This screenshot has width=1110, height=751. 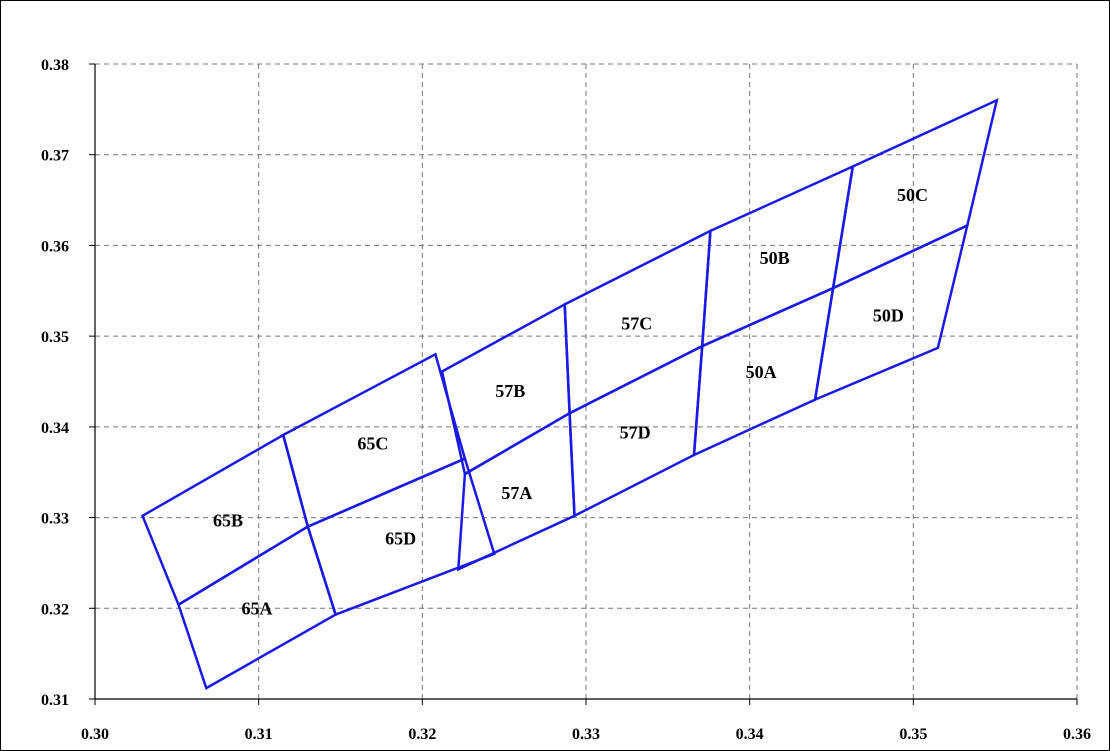 What do you see at coordinates (1077, 734) in the screenshot?
I see `x-tick-label: 0.36` at bounding box center [1077, 734].